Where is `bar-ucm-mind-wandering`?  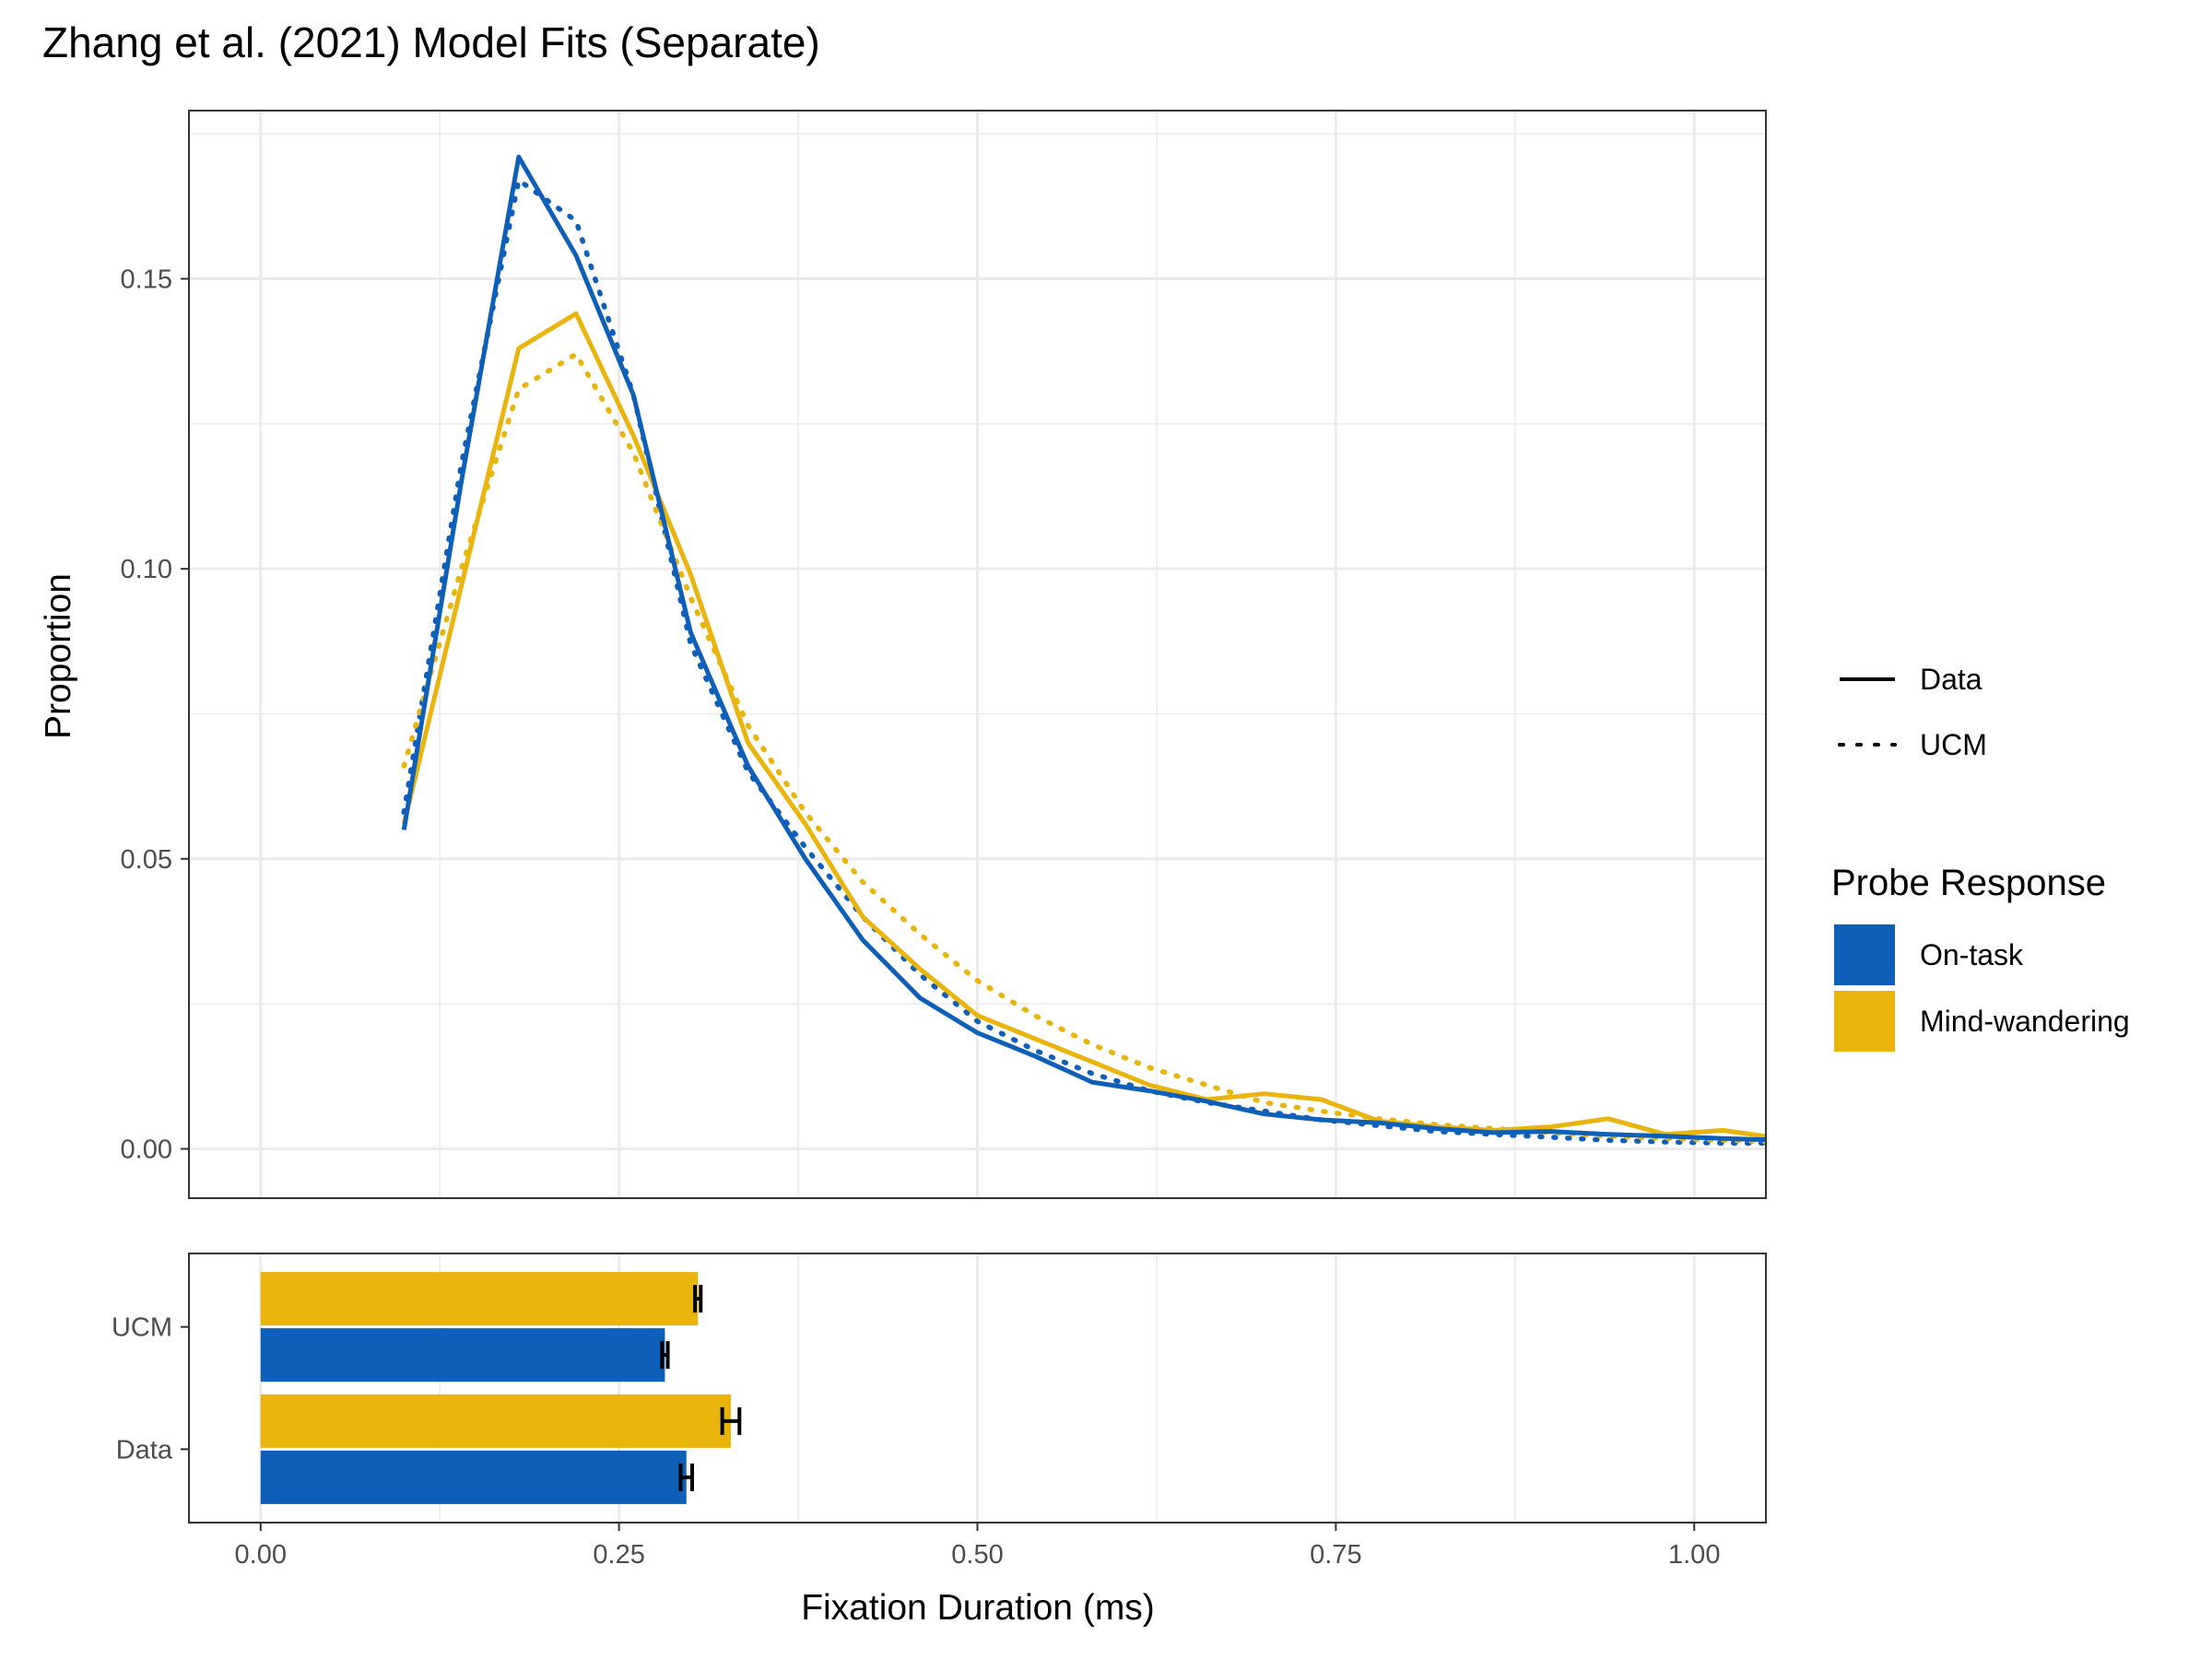 bar-ucm-mind-wandering is located at coordinates (479, 1299).